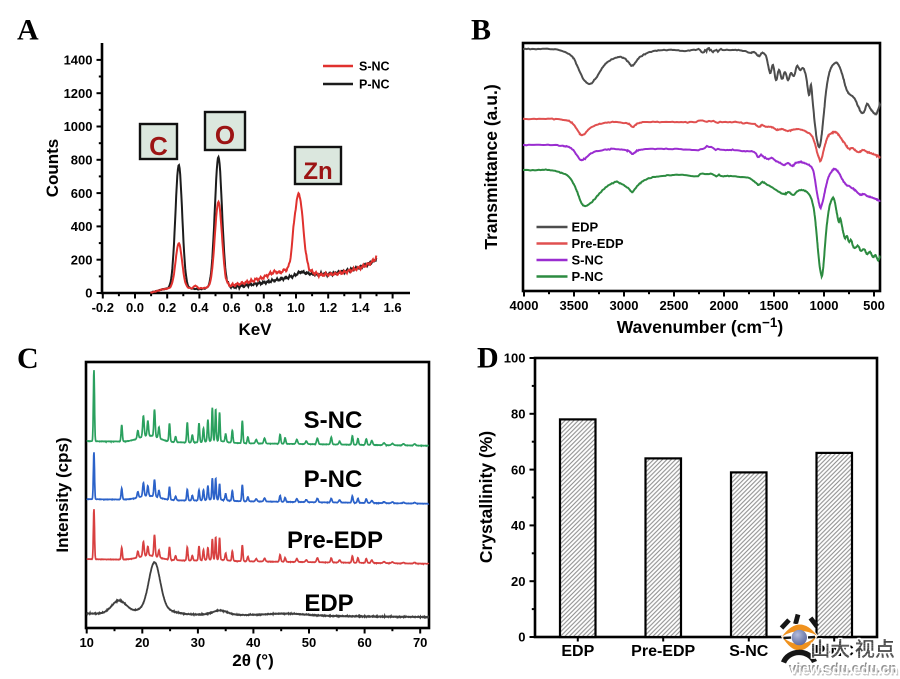 This screenshot has height=679, width=900. Describe the element at coordinates (515, 358) in the screenshot. I see `svg-text: 100` at that location.